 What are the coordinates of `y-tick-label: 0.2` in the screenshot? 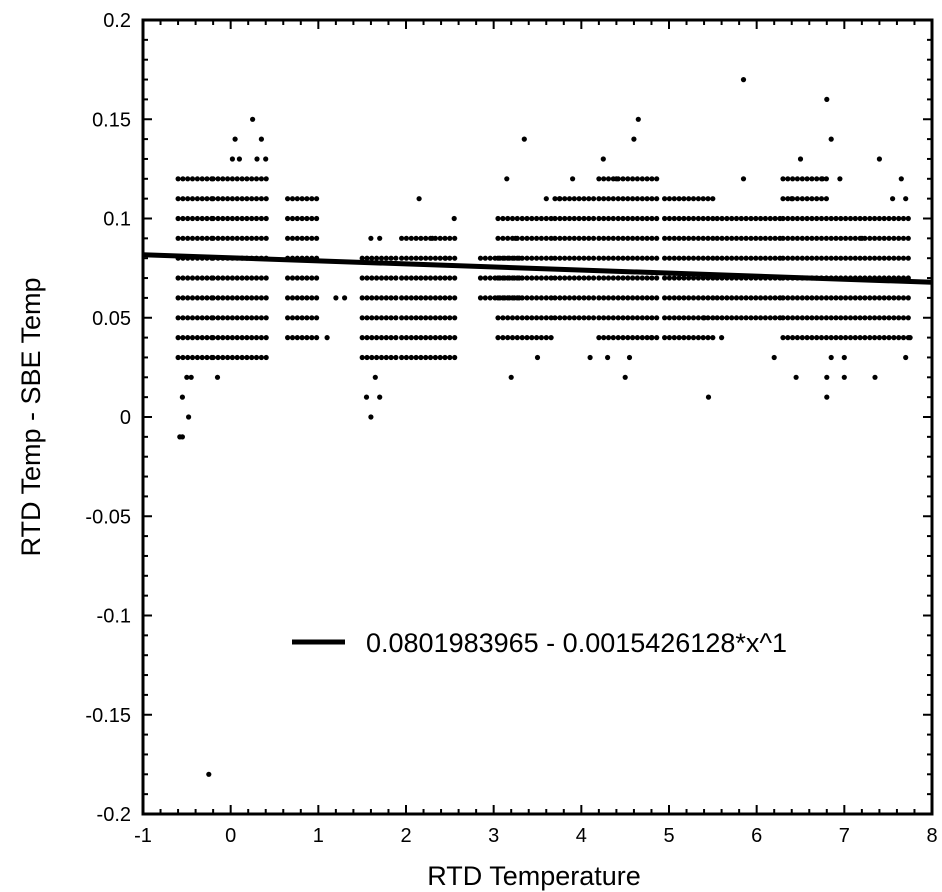 It's located at (117, 21).